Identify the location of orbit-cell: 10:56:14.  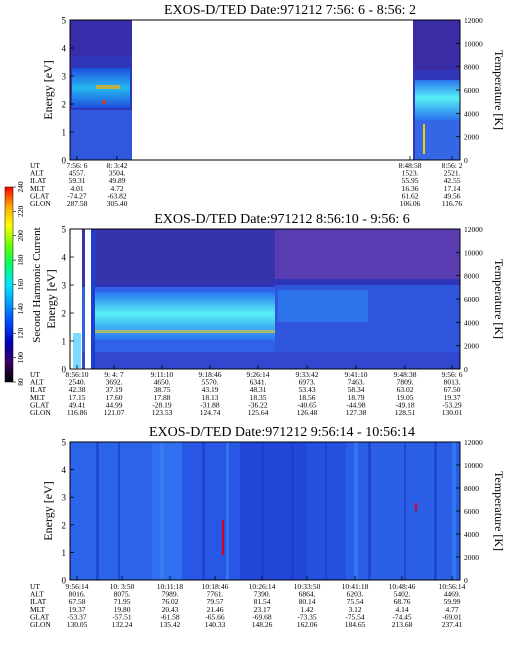
(452, 586).